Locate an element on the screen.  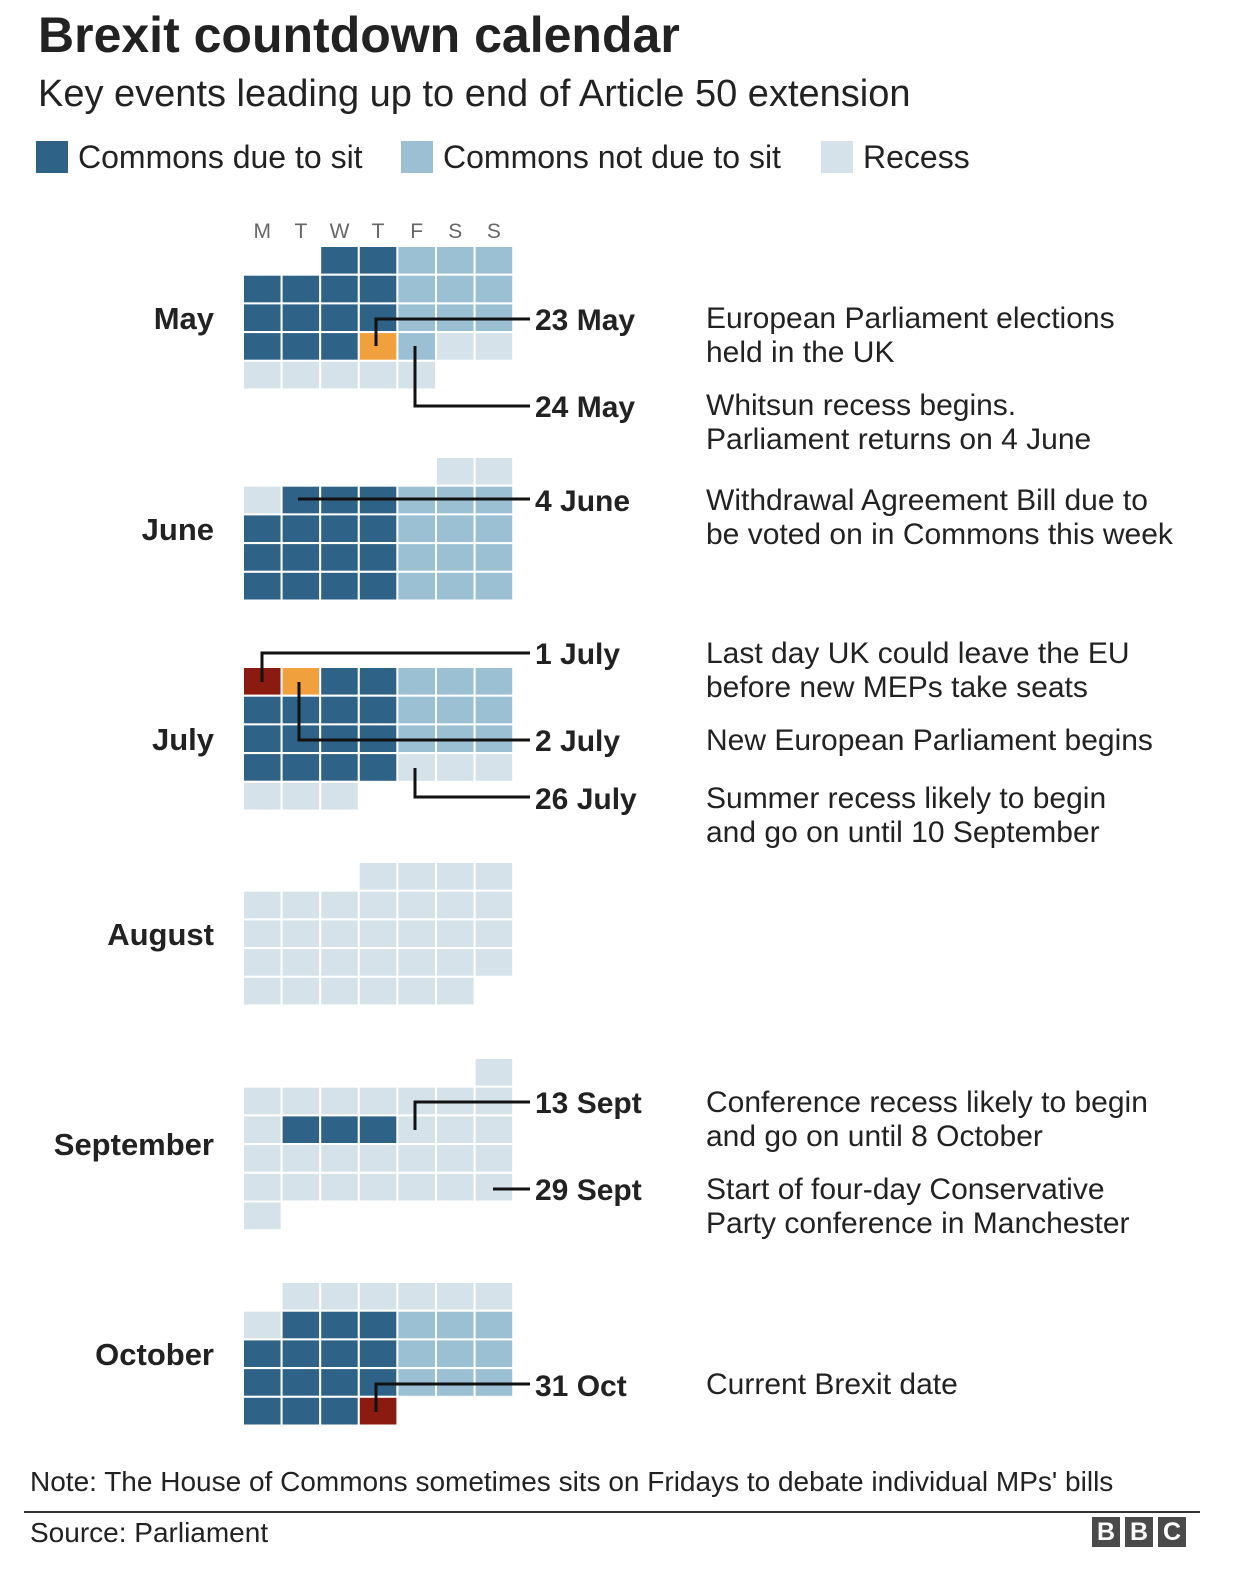
event-date-label: 29 Sept is located at coordinates (588, 1190).